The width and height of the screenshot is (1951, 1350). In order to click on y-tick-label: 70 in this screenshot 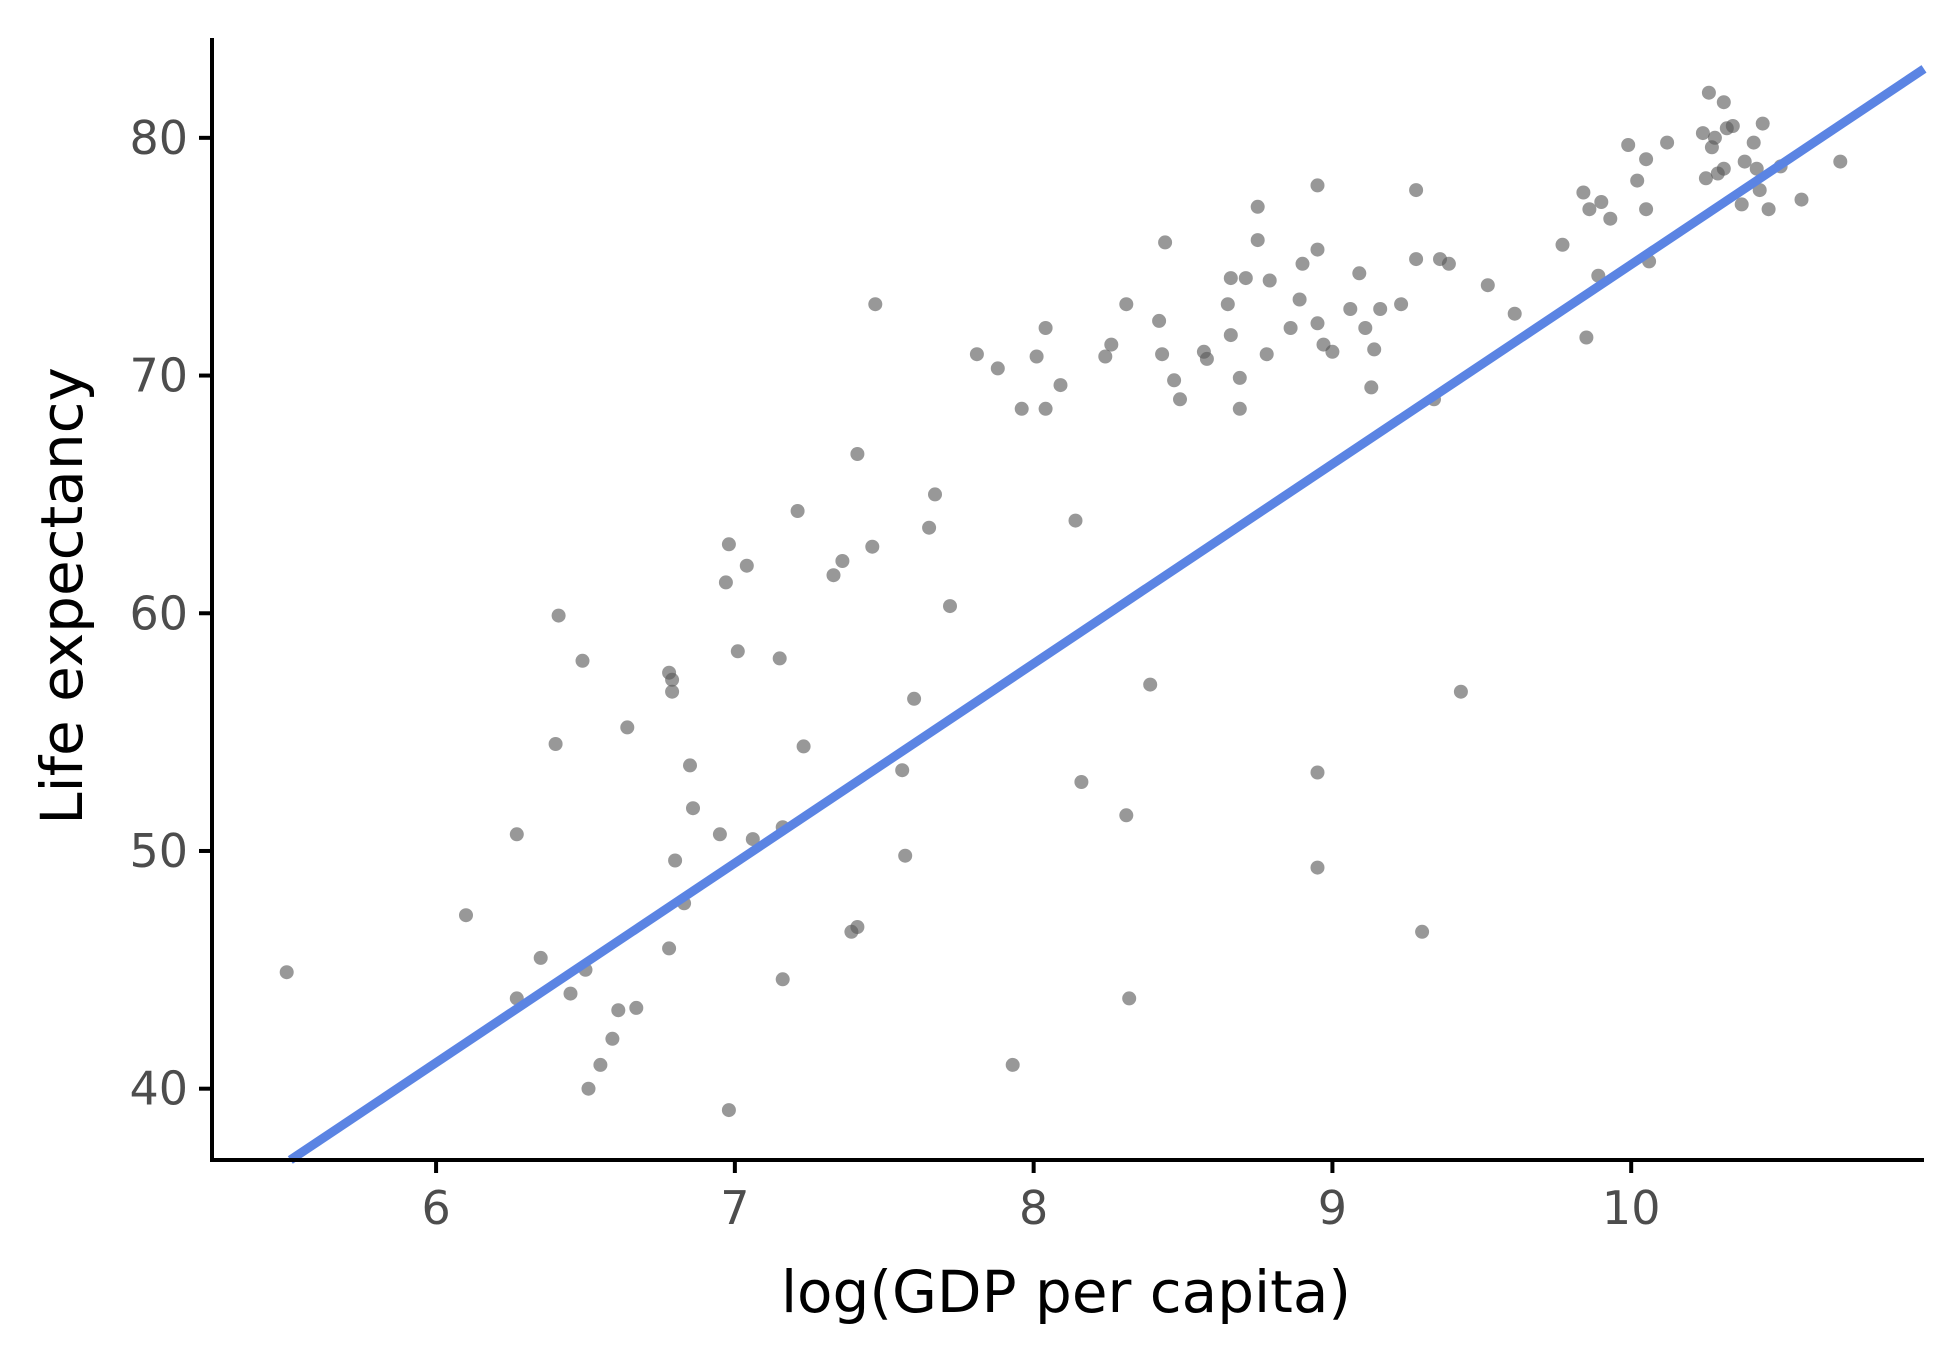, I will do `click(158, 376)`.